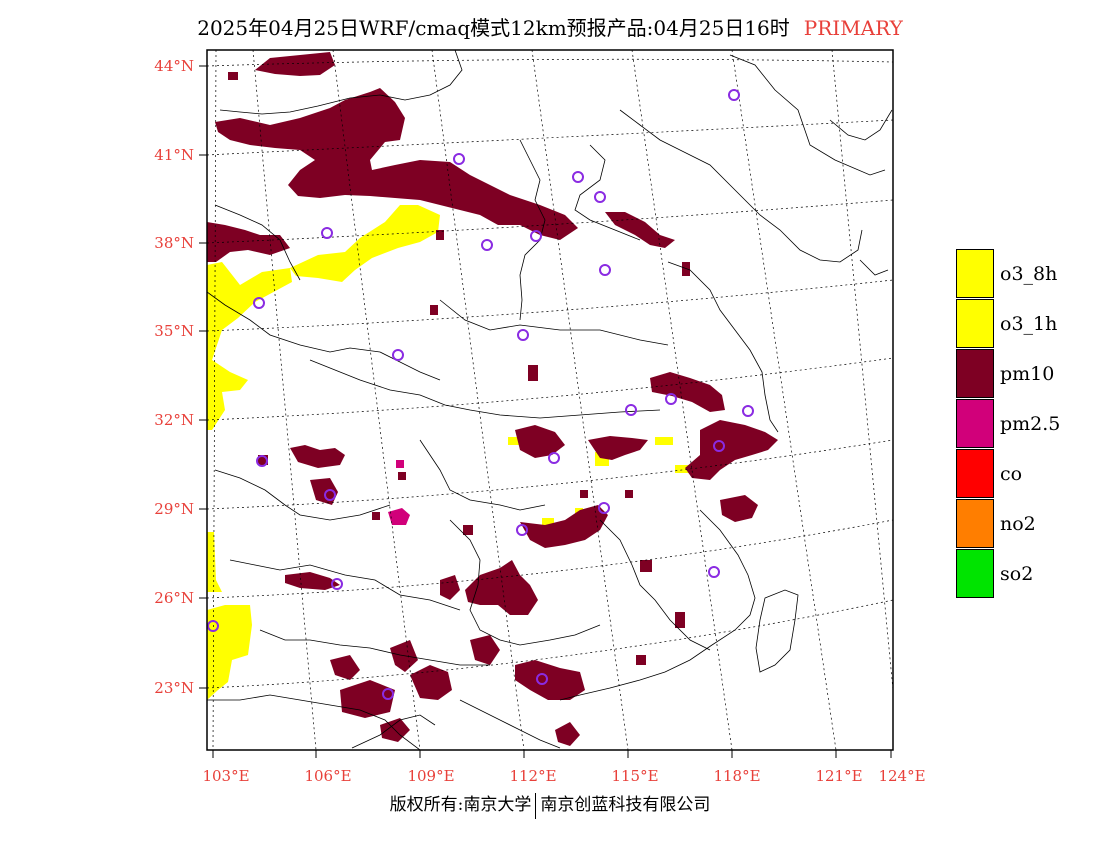 The width and height of the screenshot is (1100, 850). Describe the element at coordinates (399, 492) in the screenshot. I see `pm25-areas` at that location.